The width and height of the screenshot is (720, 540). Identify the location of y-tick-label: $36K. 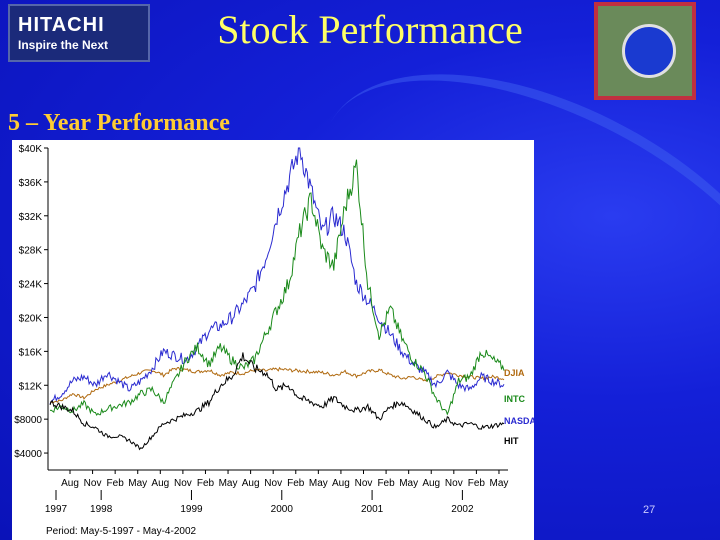
(31, 183).